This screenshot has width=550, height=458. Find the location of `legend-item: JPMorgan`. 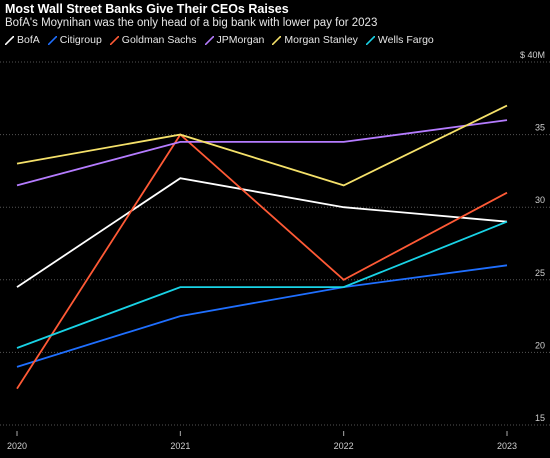

legend-item: JPMorgan is located at coordinates (234, 40).